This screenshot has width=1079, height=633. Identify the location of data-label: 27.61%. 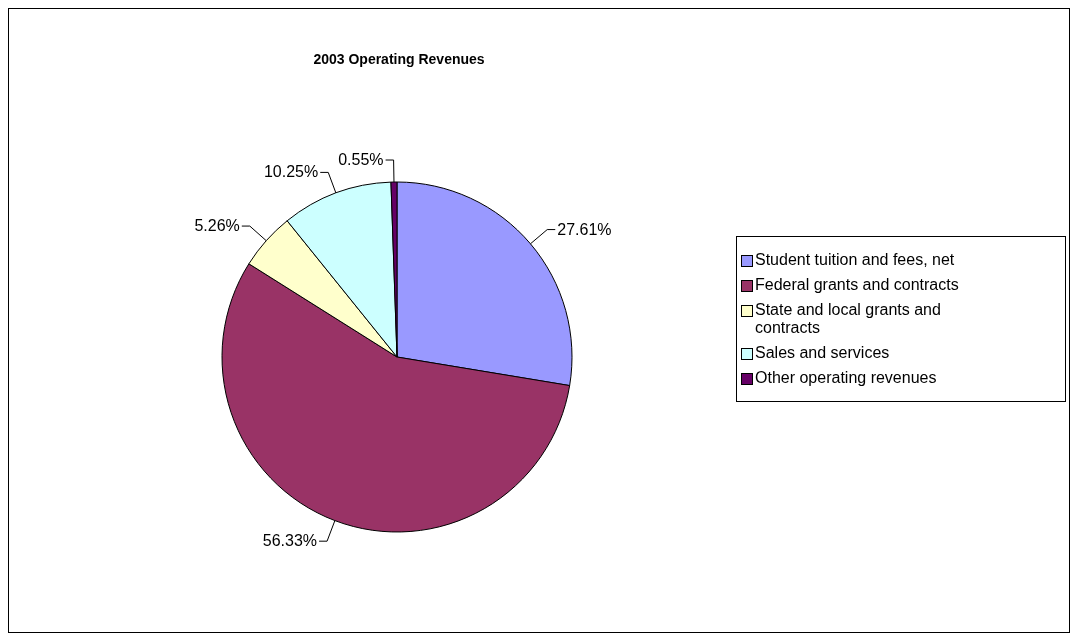
(584, 229).